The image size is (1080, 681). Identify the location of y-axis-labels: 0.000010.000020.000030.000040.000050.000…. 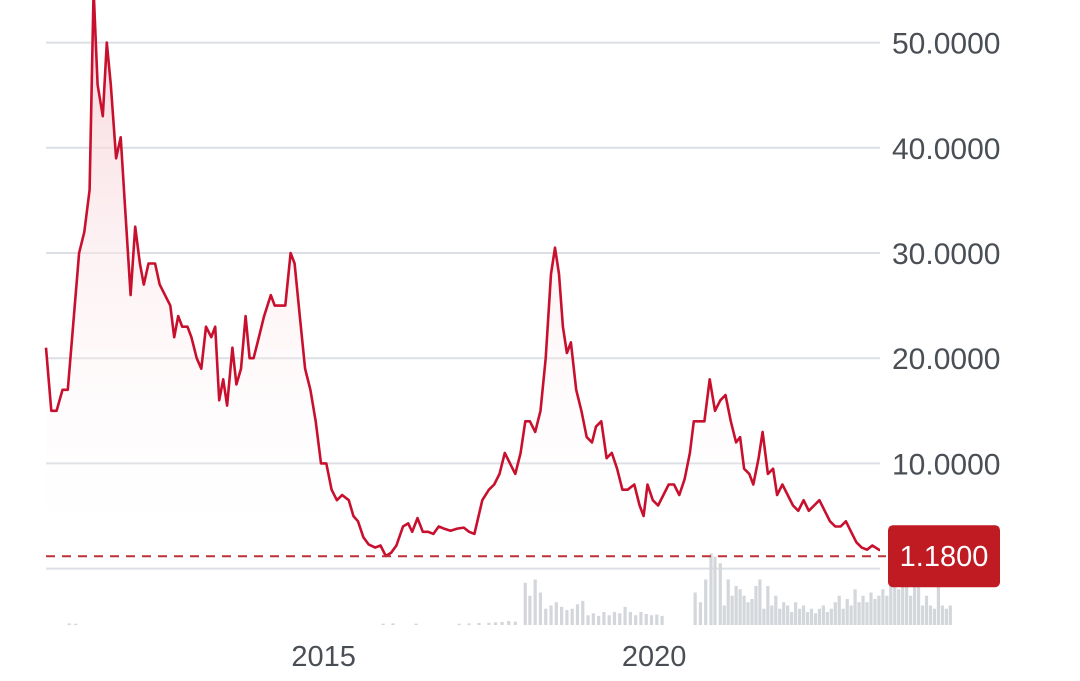
(946, 307).